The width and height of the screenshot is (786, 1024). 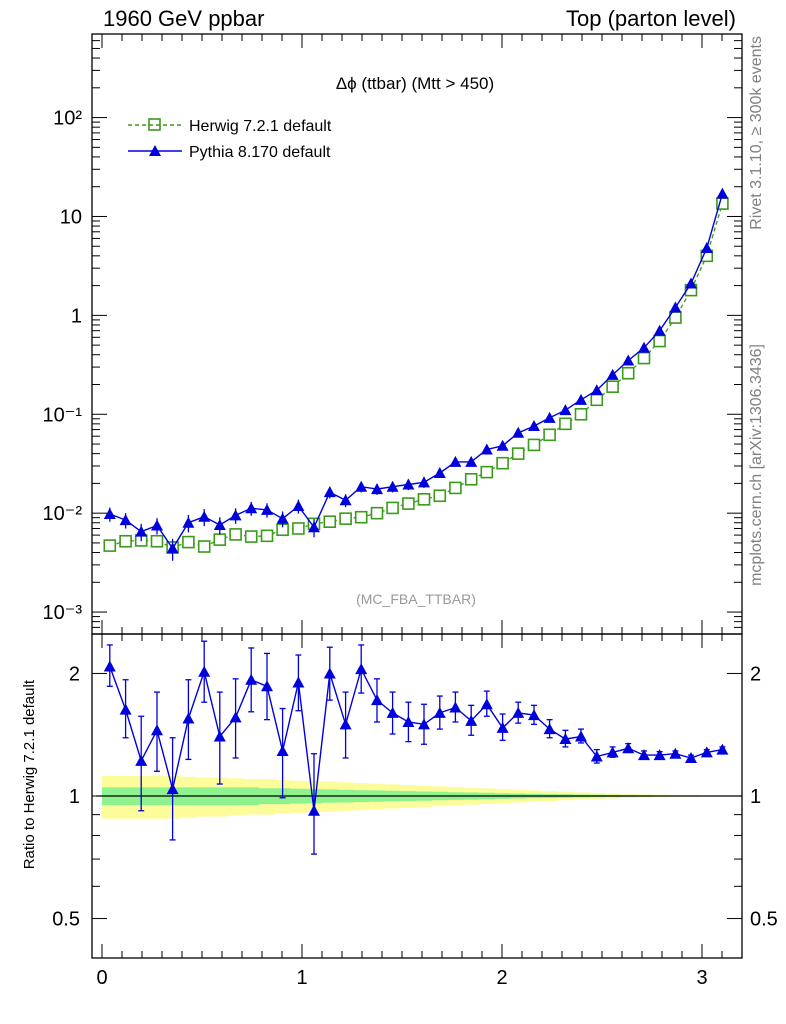 What do you see at coordinates (29, 774) in the screenshot?
I see `ratio-ylabel: Ratio to Herwig 7.2.1 default` at bounding box center [29, 774].